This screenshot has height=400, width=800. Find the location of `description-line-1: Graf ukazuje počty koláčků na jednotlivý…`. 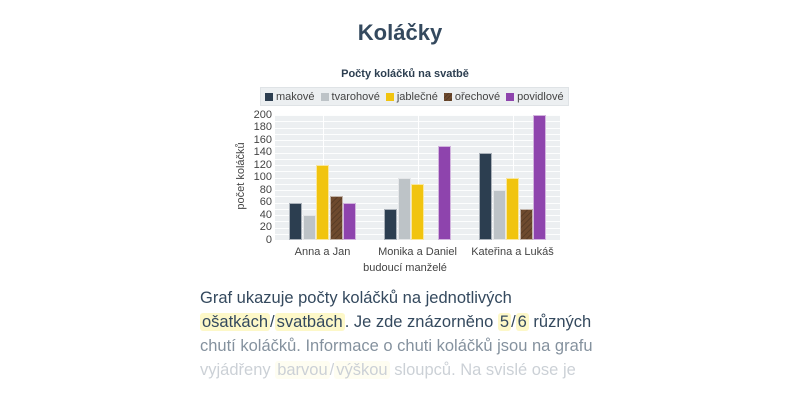

description-line-1: Graf ukazuje počty koláčků na jednotlivý… is located at coordinates (356, 298).